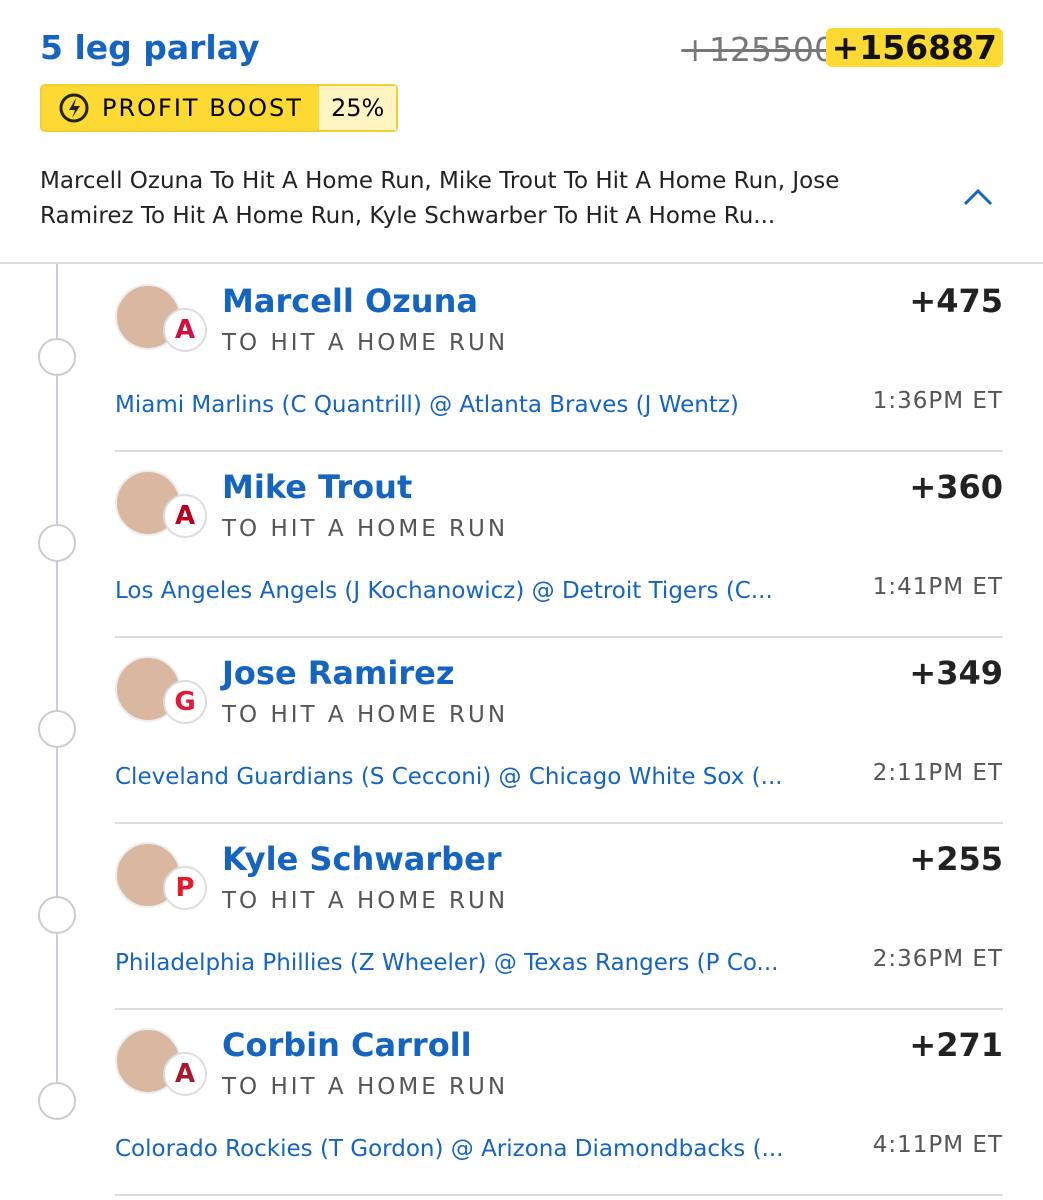 The image size is (1043, 1200). What do you see at coordinates (350, 301) in the screenshot?
I see `player-name: Marcell Ozuna` at bounding box center [350, 301].